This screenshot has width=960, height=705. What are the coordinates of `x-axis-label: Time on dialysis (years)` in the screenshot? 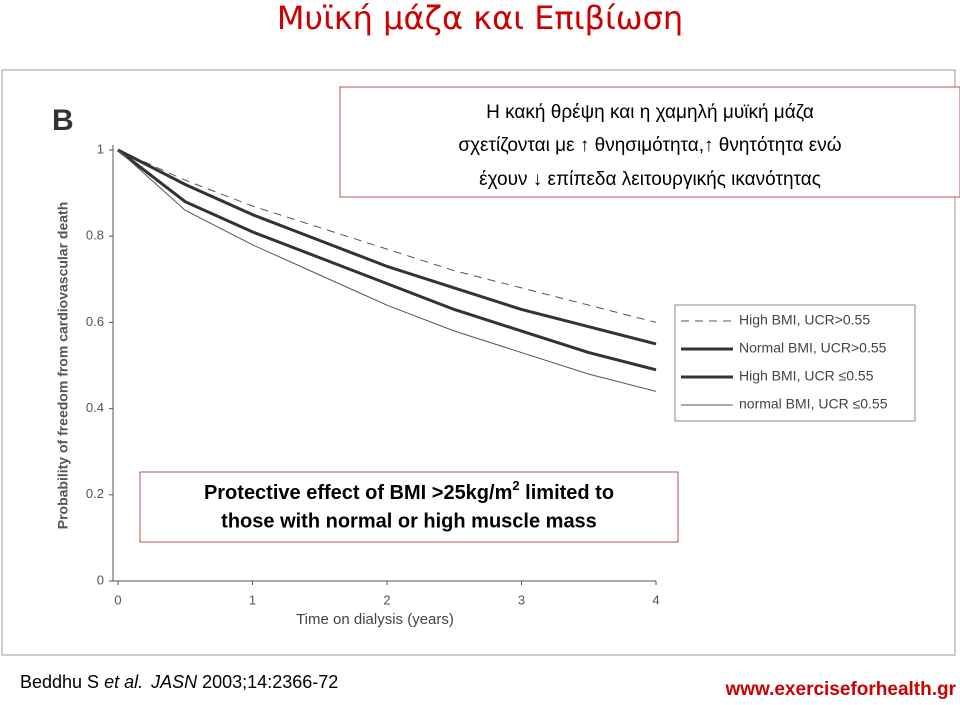 It's located at (375, 619).